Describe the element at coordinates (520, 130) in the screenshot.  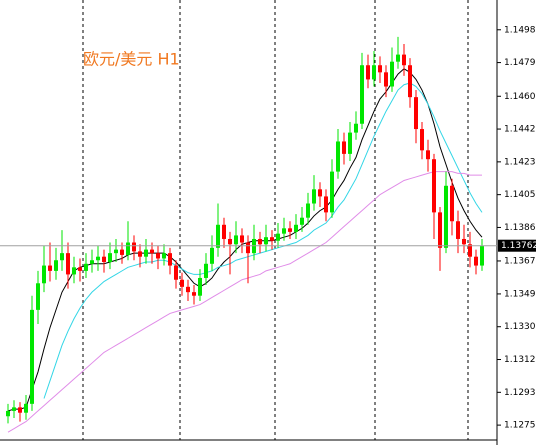
I see `y-tick-label: 1.14420` at that location.